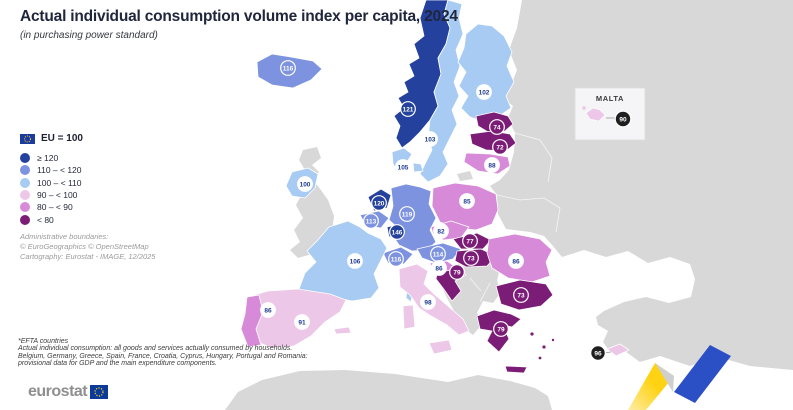 The height and width of the screenshot is (410, 793). I want to click on badge-value: 88, so click(492, 165).